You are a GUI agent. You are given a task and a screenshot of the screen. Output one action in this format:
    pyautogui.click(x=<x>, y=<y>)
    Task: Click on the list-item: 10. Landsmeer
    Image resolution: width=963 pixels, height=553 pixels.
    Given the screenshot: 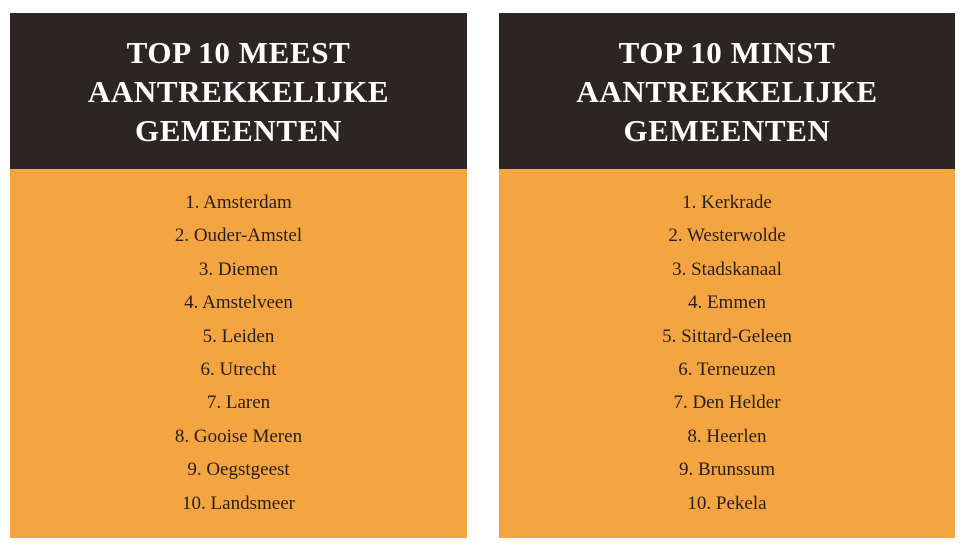 What is the action you would take?
    pyautogui.click(x=238, y=503)
    